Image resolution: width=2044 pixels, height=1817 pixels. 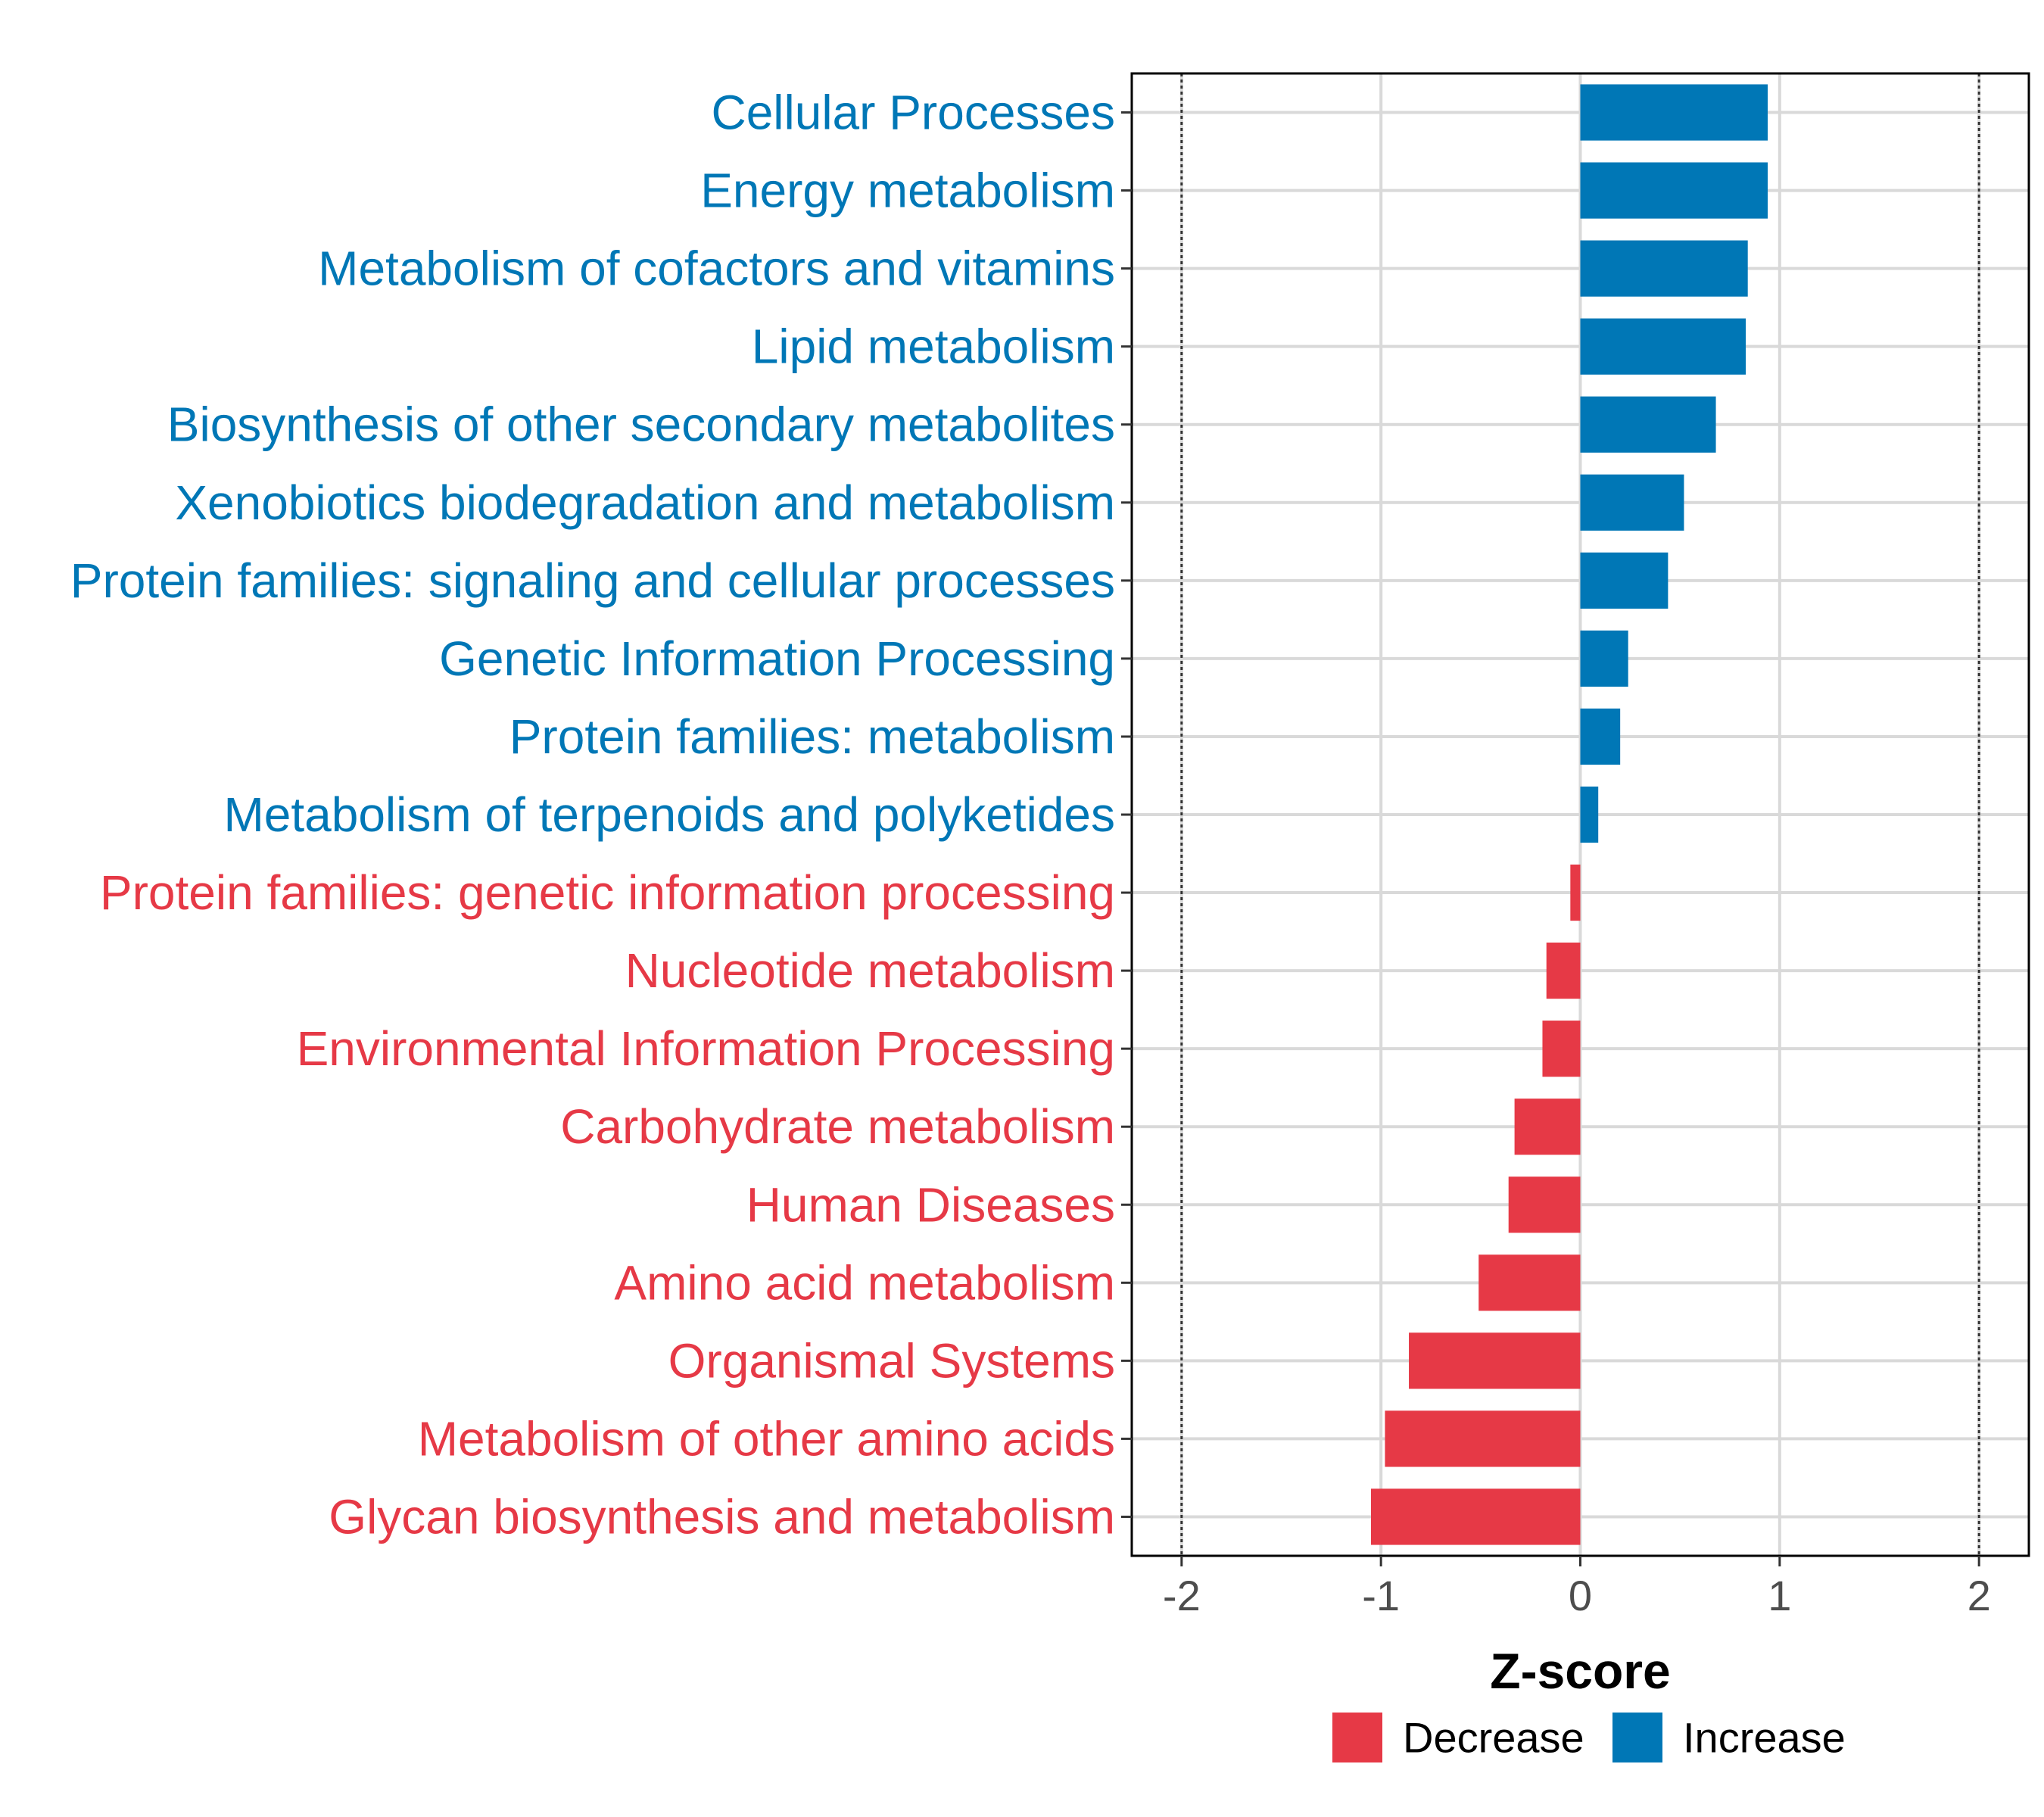 What do you see at coordinates (913, 113) in the screenshot?
I see `y-tick-label: Cellular Processes` at bounding box center [913, 113].